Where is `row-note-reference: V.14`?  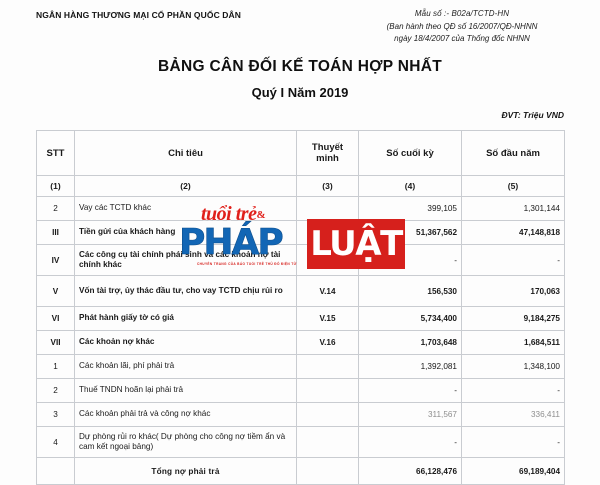
row-note-reference: V.14 is located at coordinates (327, 291).